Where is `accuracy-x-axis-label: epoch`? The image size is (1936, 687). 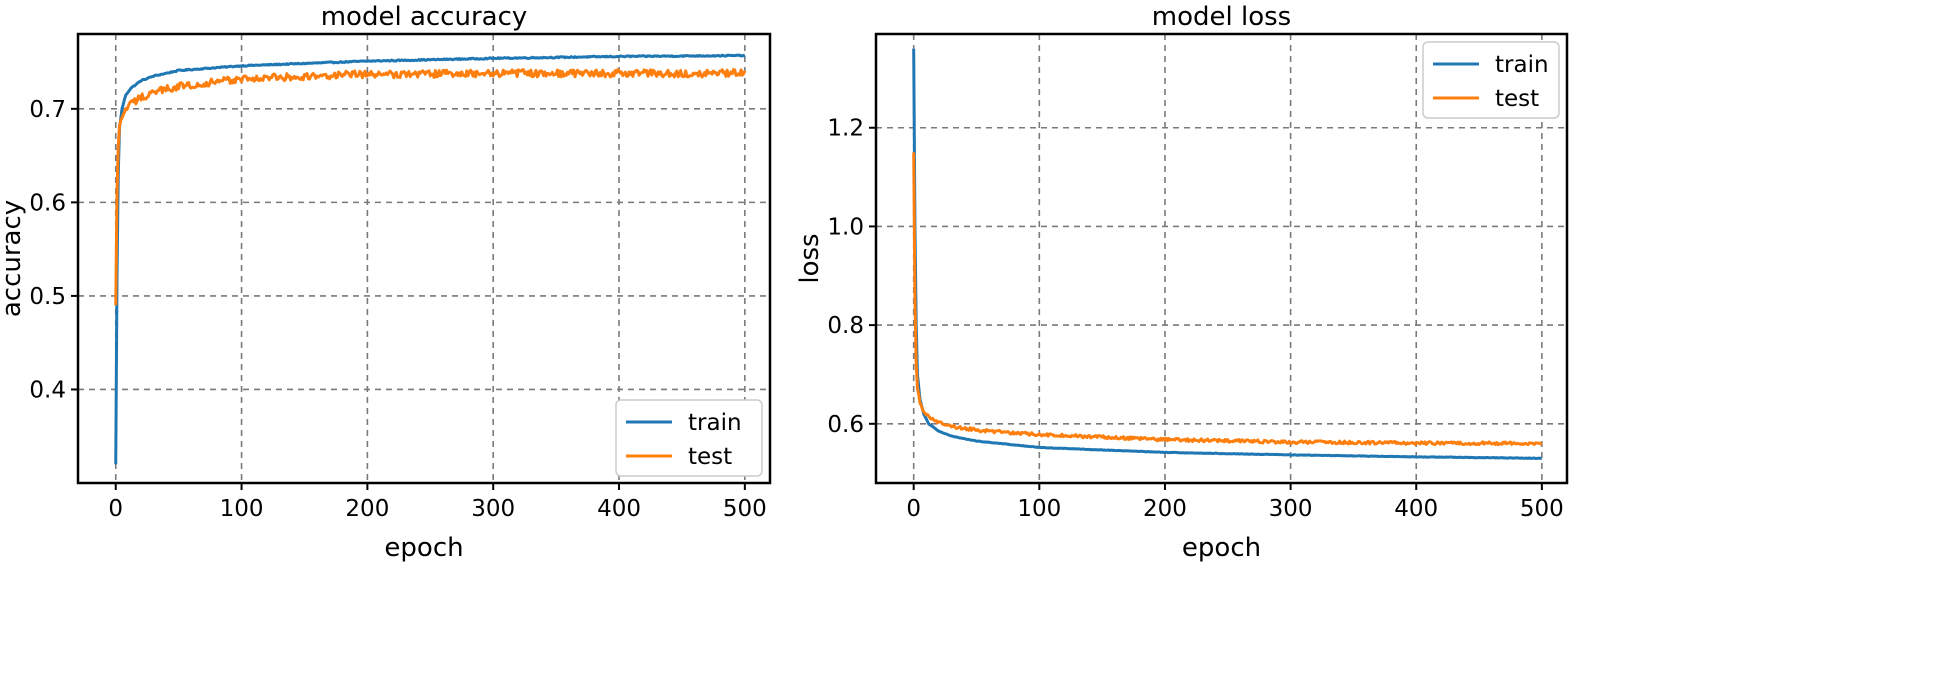
accuracy-x-axis-label: epoch is located at coordinates (423, 548).